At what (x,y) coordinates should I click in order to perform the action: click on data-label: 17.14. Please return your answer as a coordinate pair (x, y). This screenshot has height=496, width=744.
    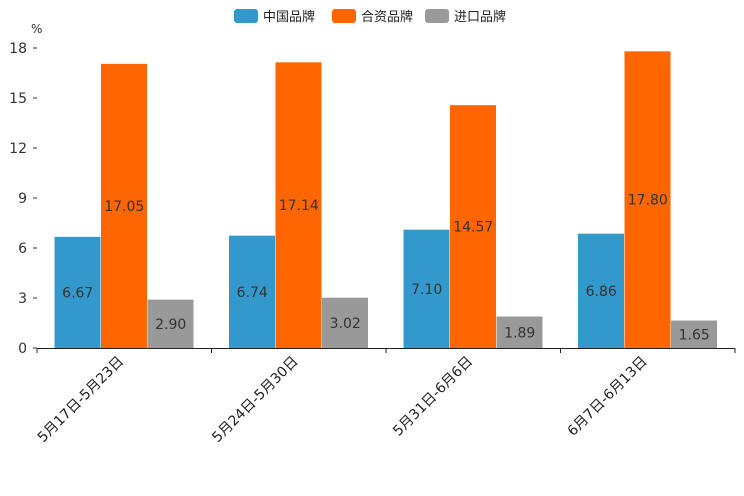
    Looking at the image, I should click on (299, 206).